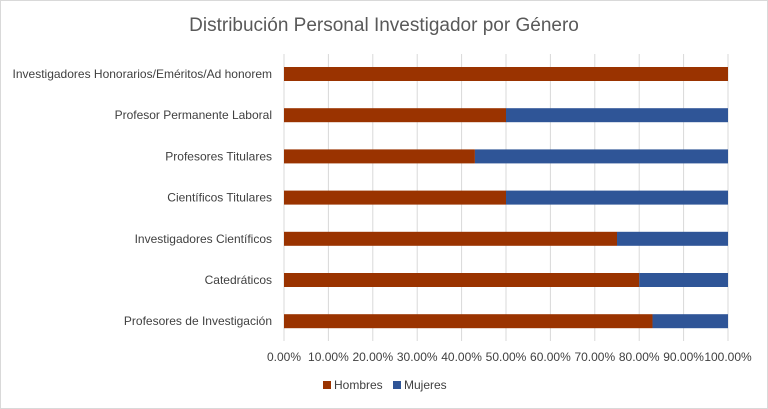 The width and height of the screenshot is (768, 409). I want to click on x-tick-label: 90.00%, so click(683, 357).